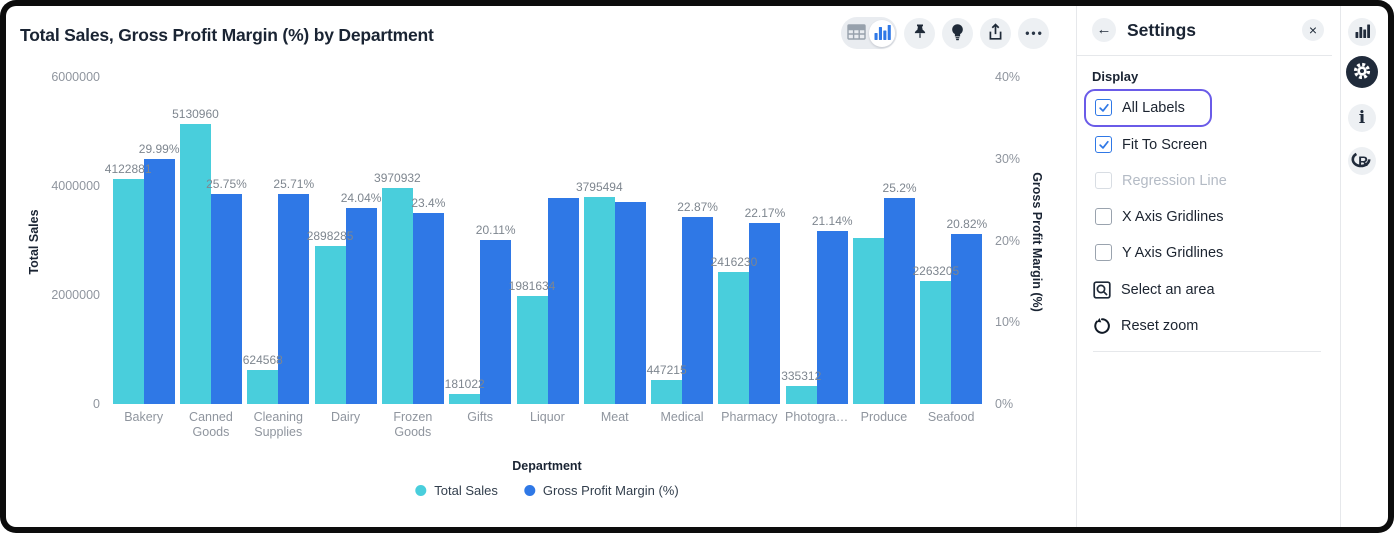  I want to click on legend-item: Gross Profit Margin (%), so click(601, 490).